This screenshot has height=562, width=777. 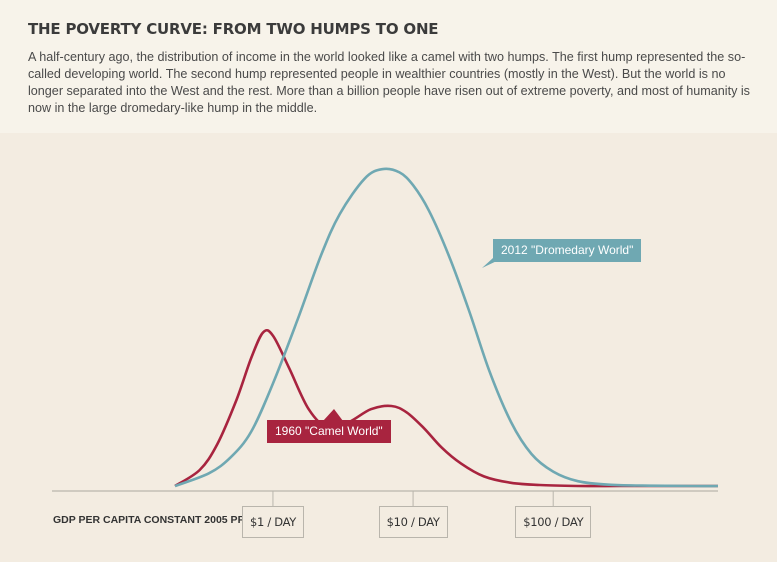 What do you see at coordinates (553, 522) in the screenshot?
I see `x-tick-label: $100 / DAY` at bounding box center [553, 522].